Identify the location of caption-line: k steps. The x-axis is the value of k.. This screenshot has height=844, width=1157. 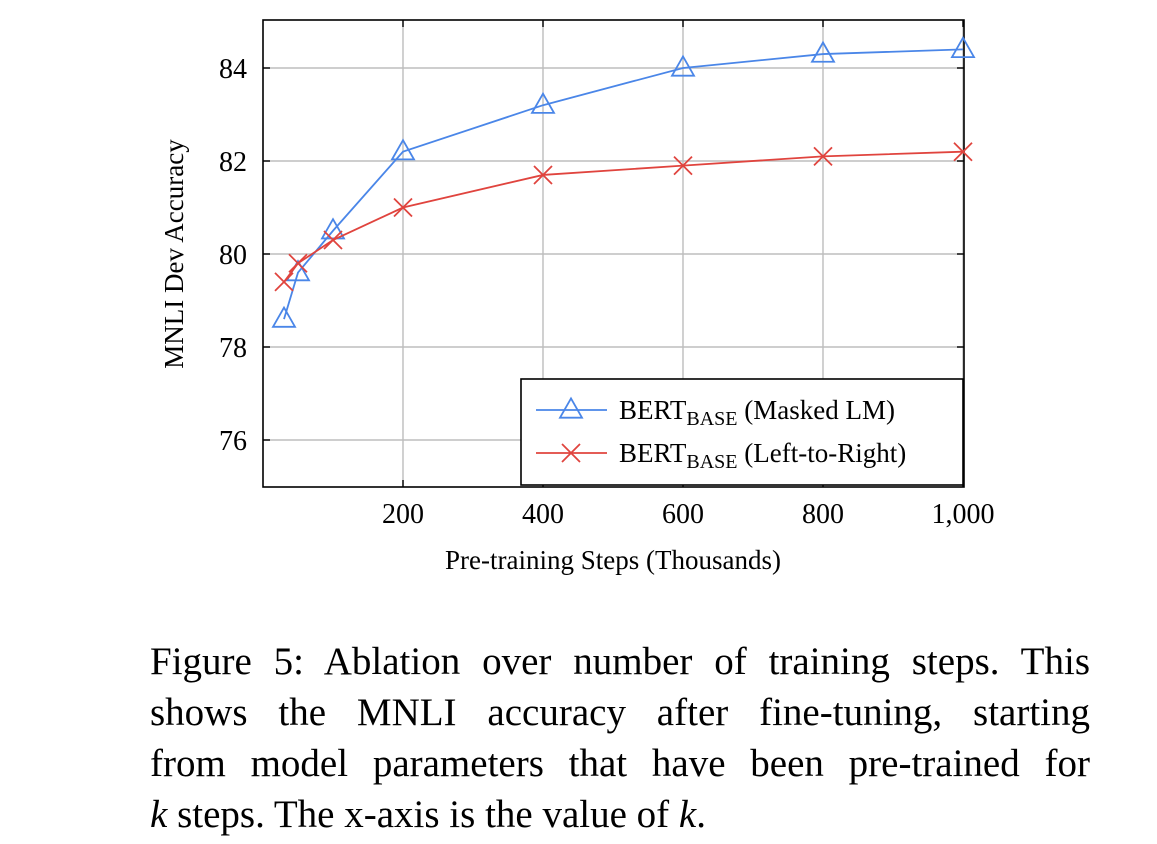
(620, 814).